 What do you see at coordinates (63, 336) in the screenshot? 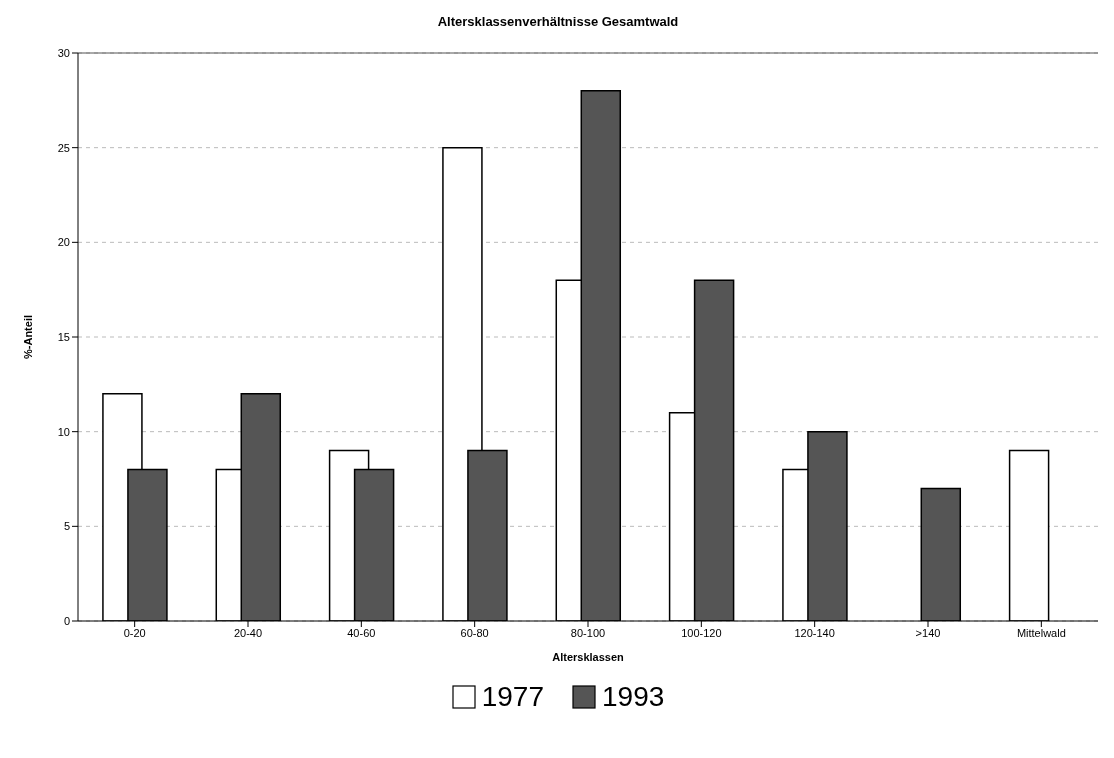
I see `y-tick-label: 15` at bounding box center [63, 336].